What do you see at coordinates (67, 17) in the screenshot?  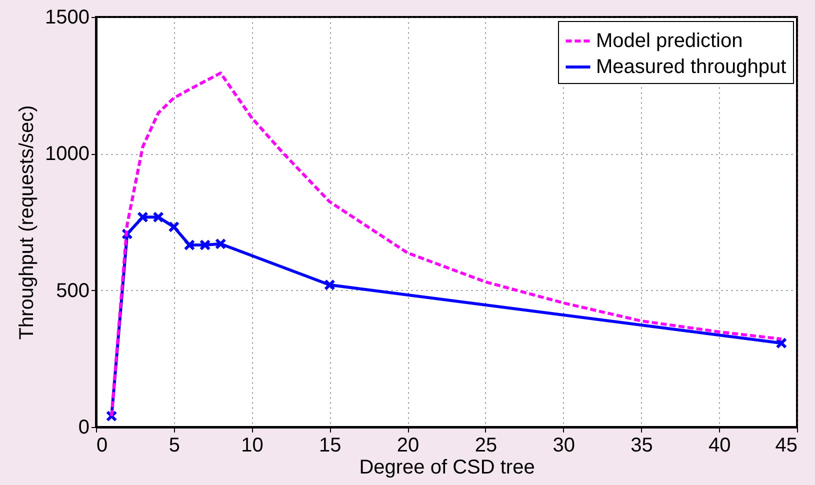 I see `y-tick-label: 1500` at bounding box center [67, 17].